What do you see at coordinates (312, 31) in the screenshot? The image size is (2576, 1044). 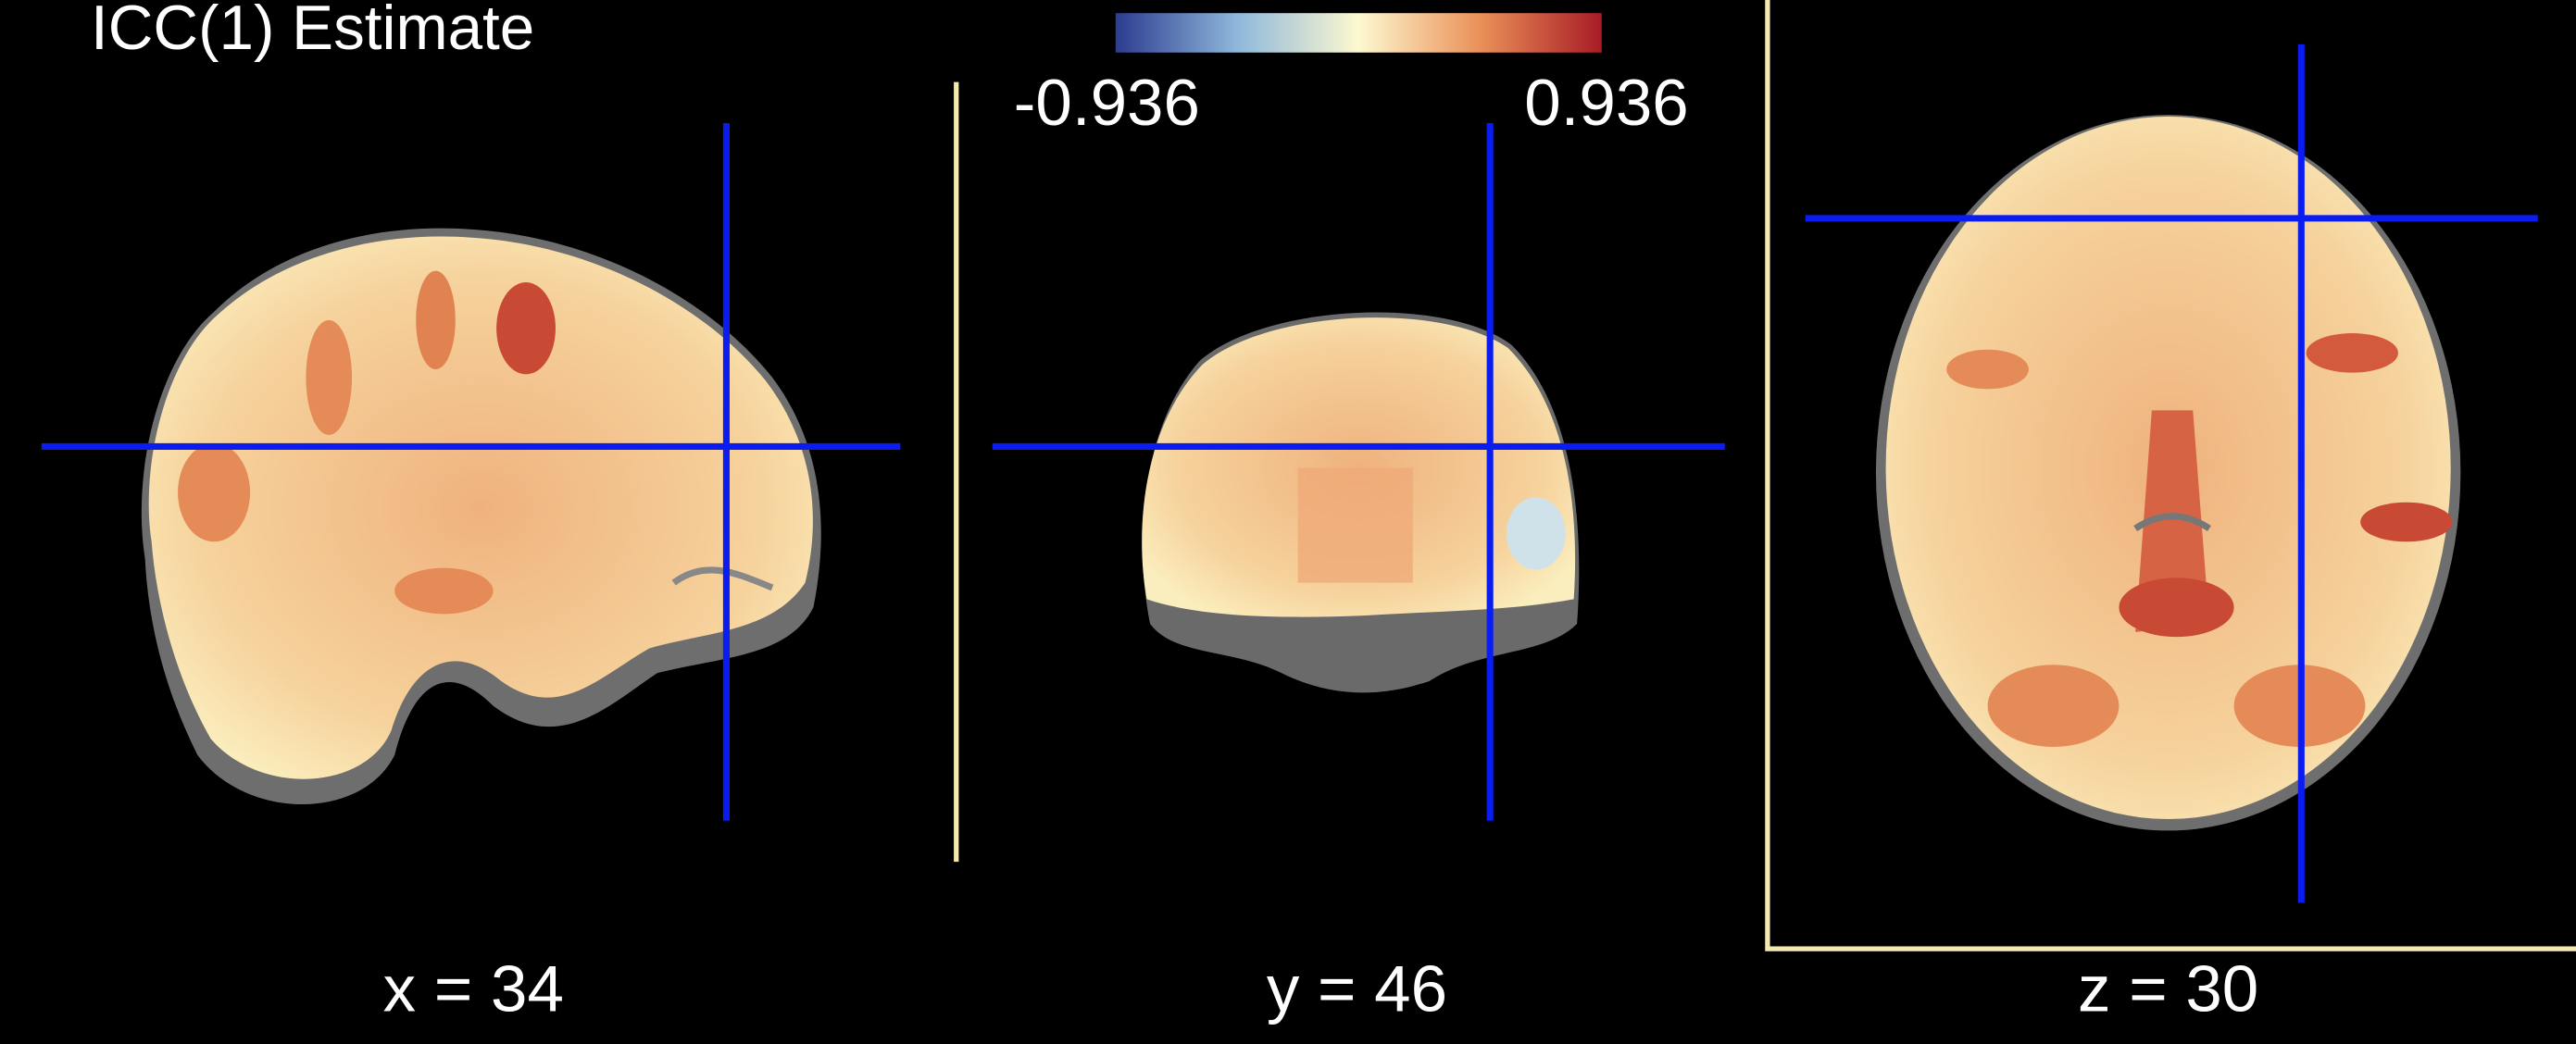 I see `title: ICC(1) Estimate` at bounding box center [312, 31].